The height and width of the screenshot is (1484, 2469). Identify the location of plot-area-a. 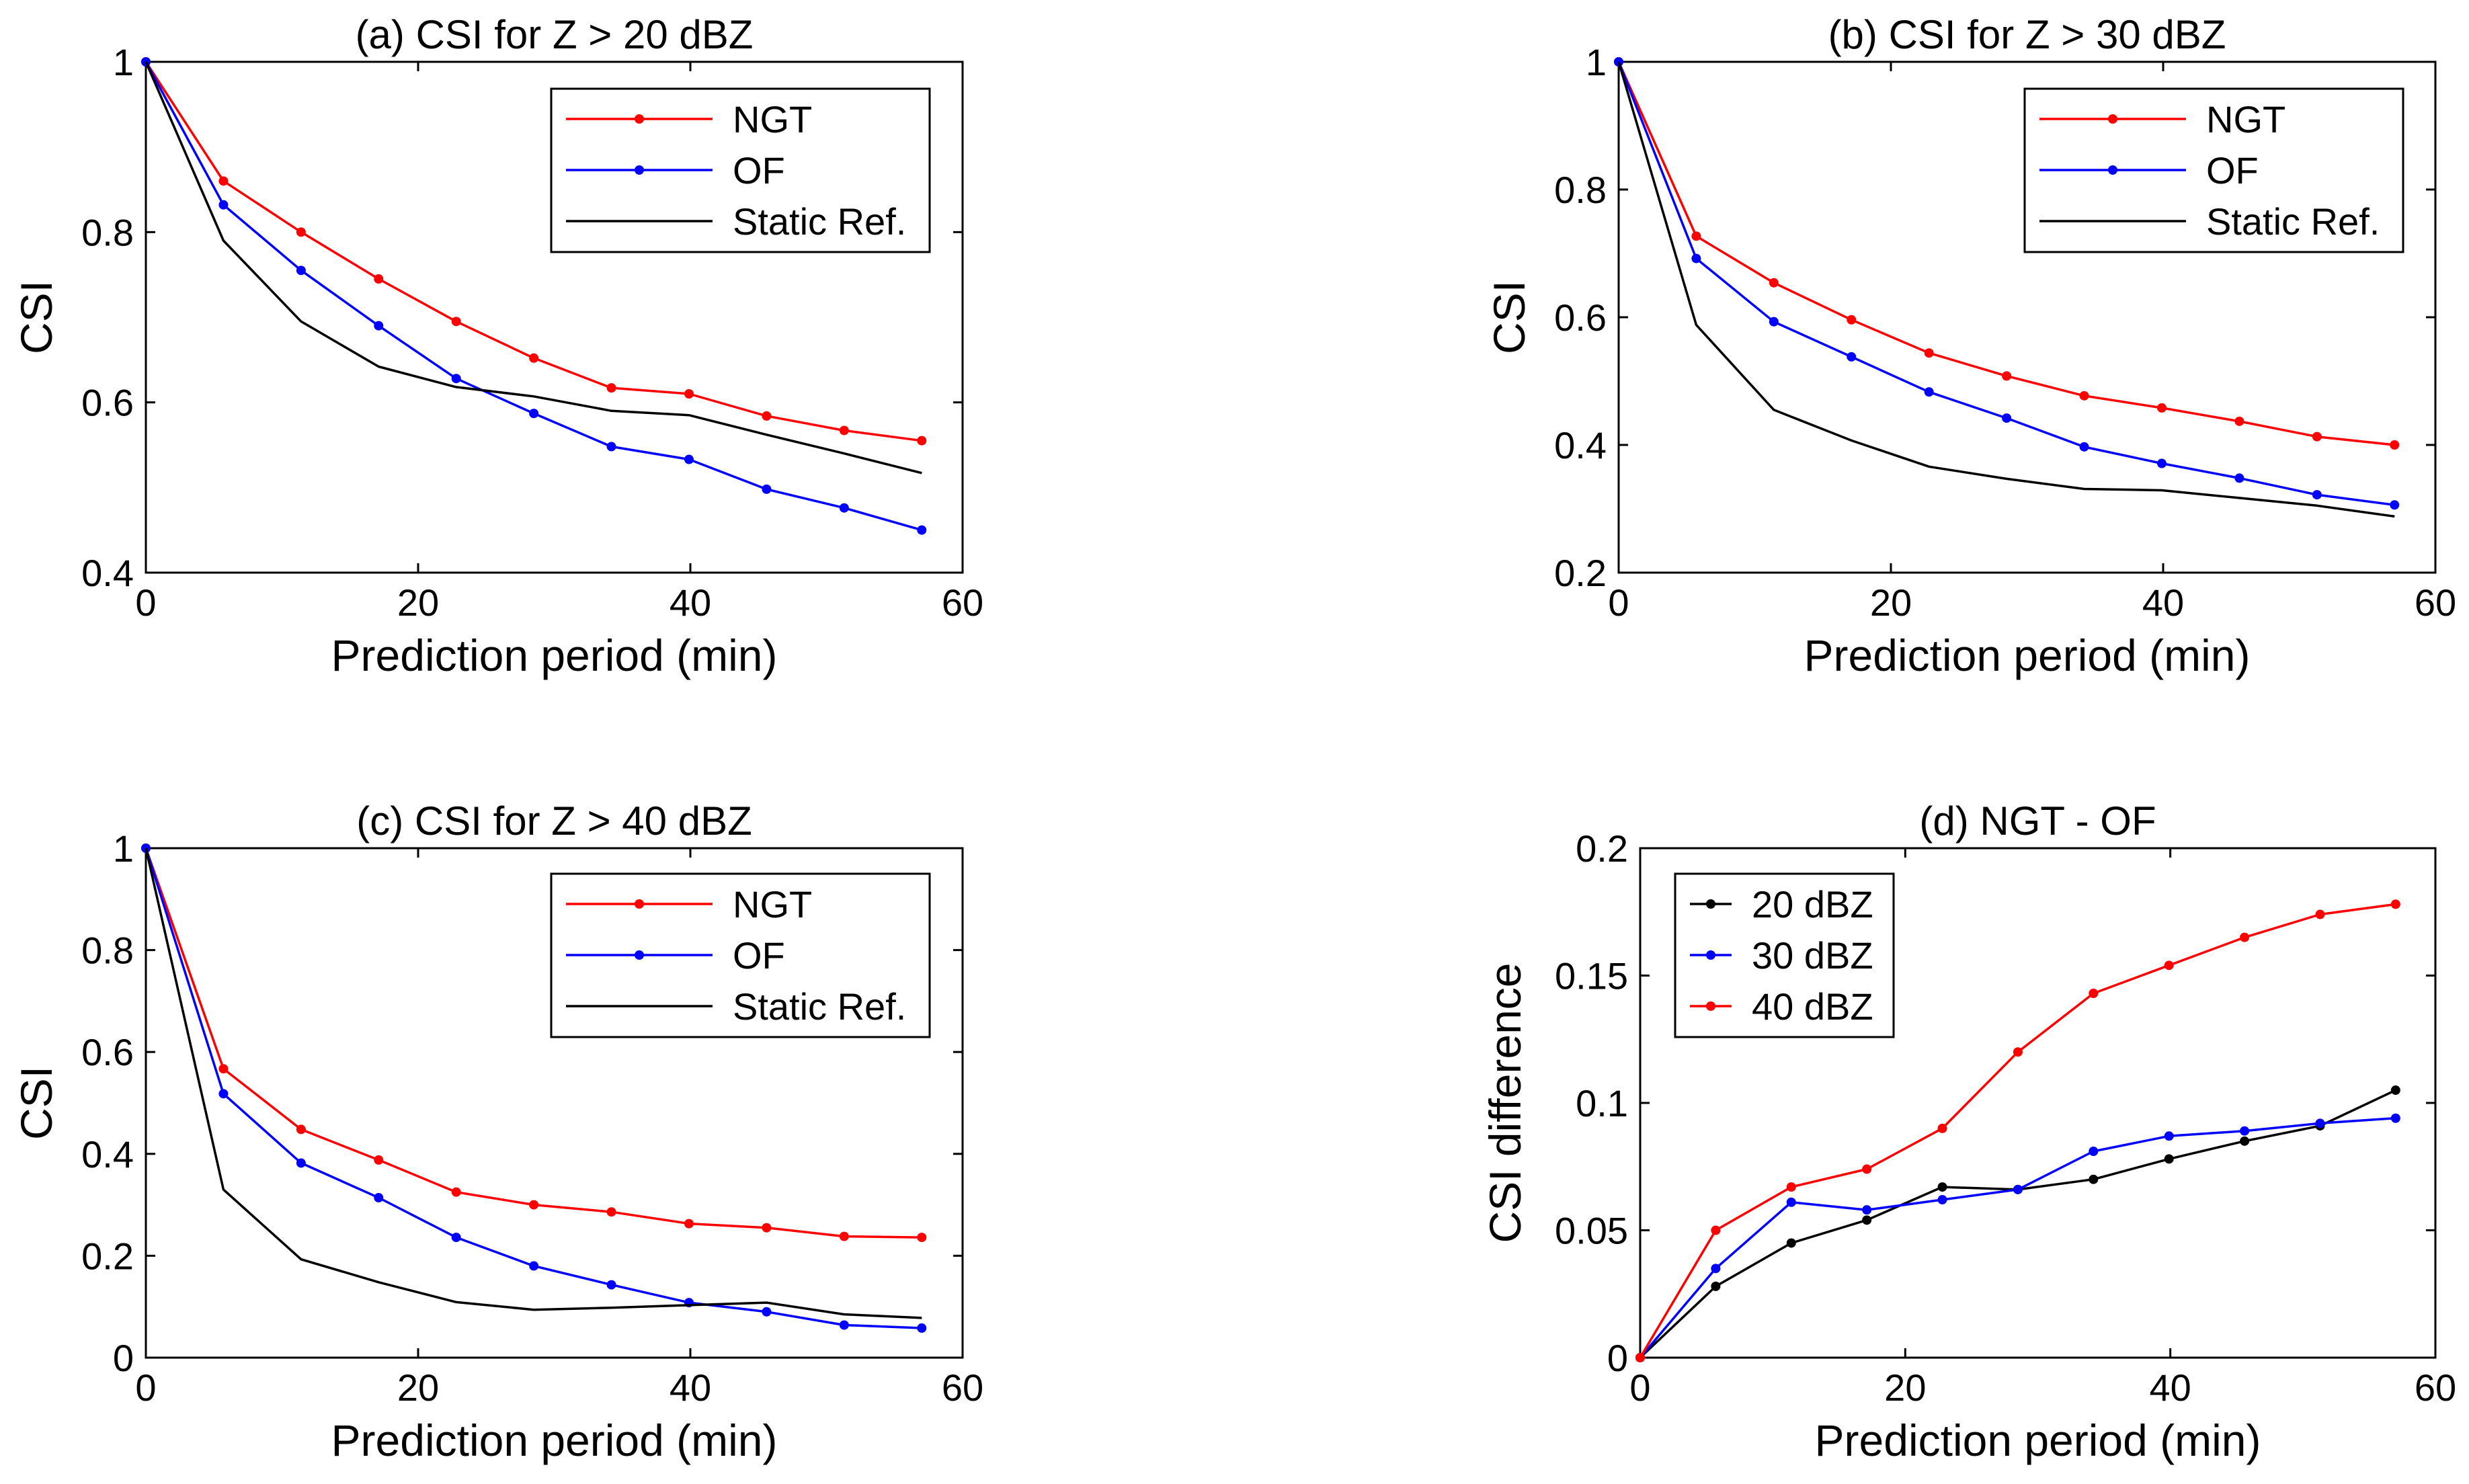
(554, 317).